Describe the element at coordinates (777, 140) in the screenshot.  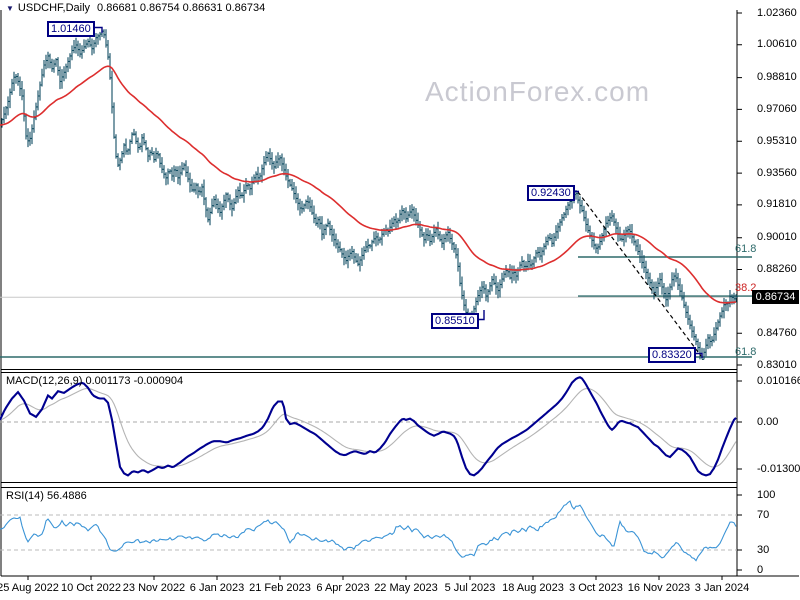
I see `price-axis-label-4: 0.95310` at that location.